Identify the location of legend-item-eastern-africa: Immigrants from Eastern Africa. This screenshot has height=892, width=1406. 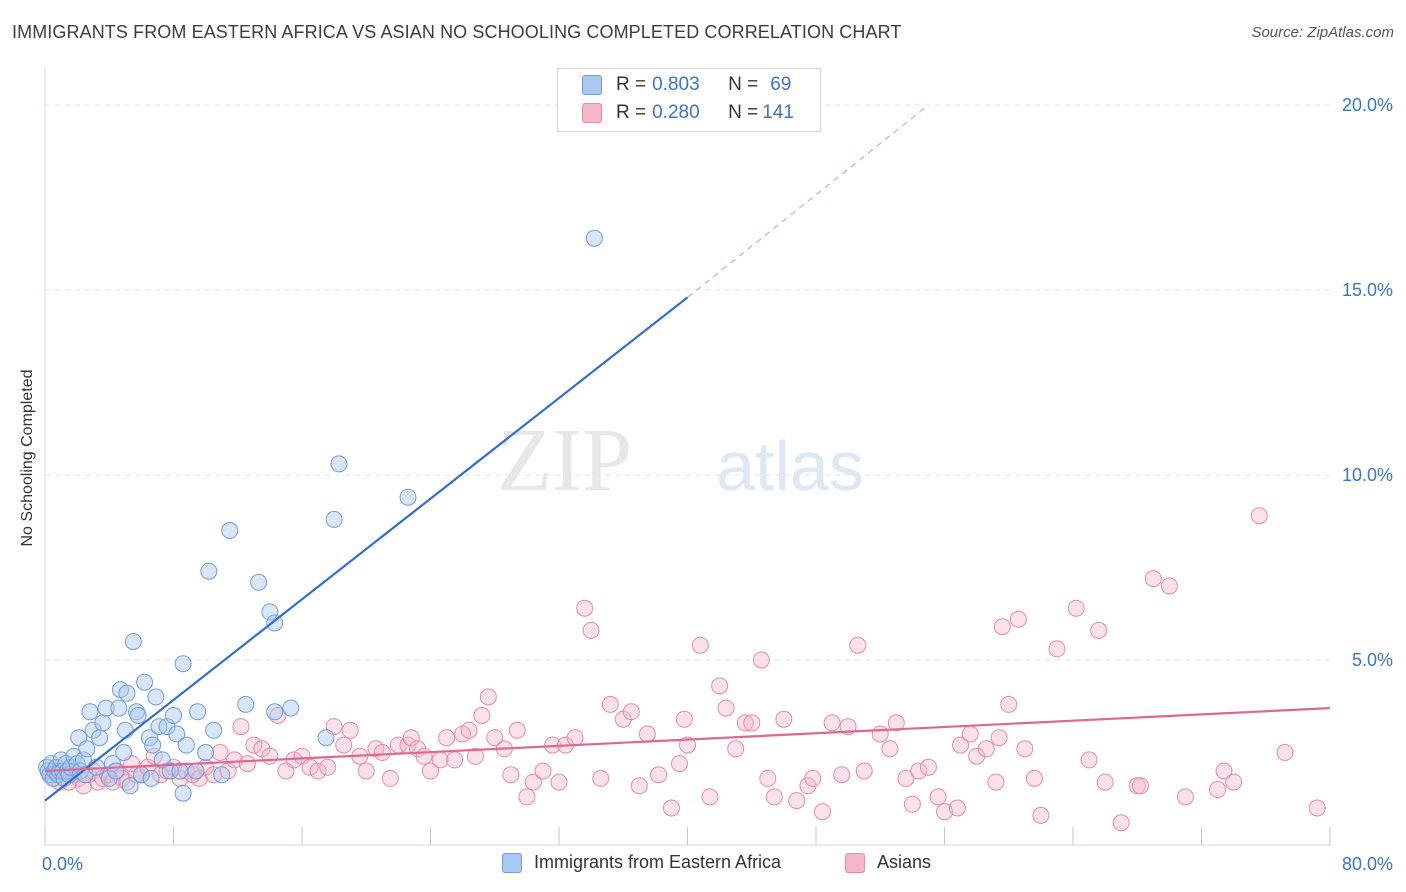
(641, 862).